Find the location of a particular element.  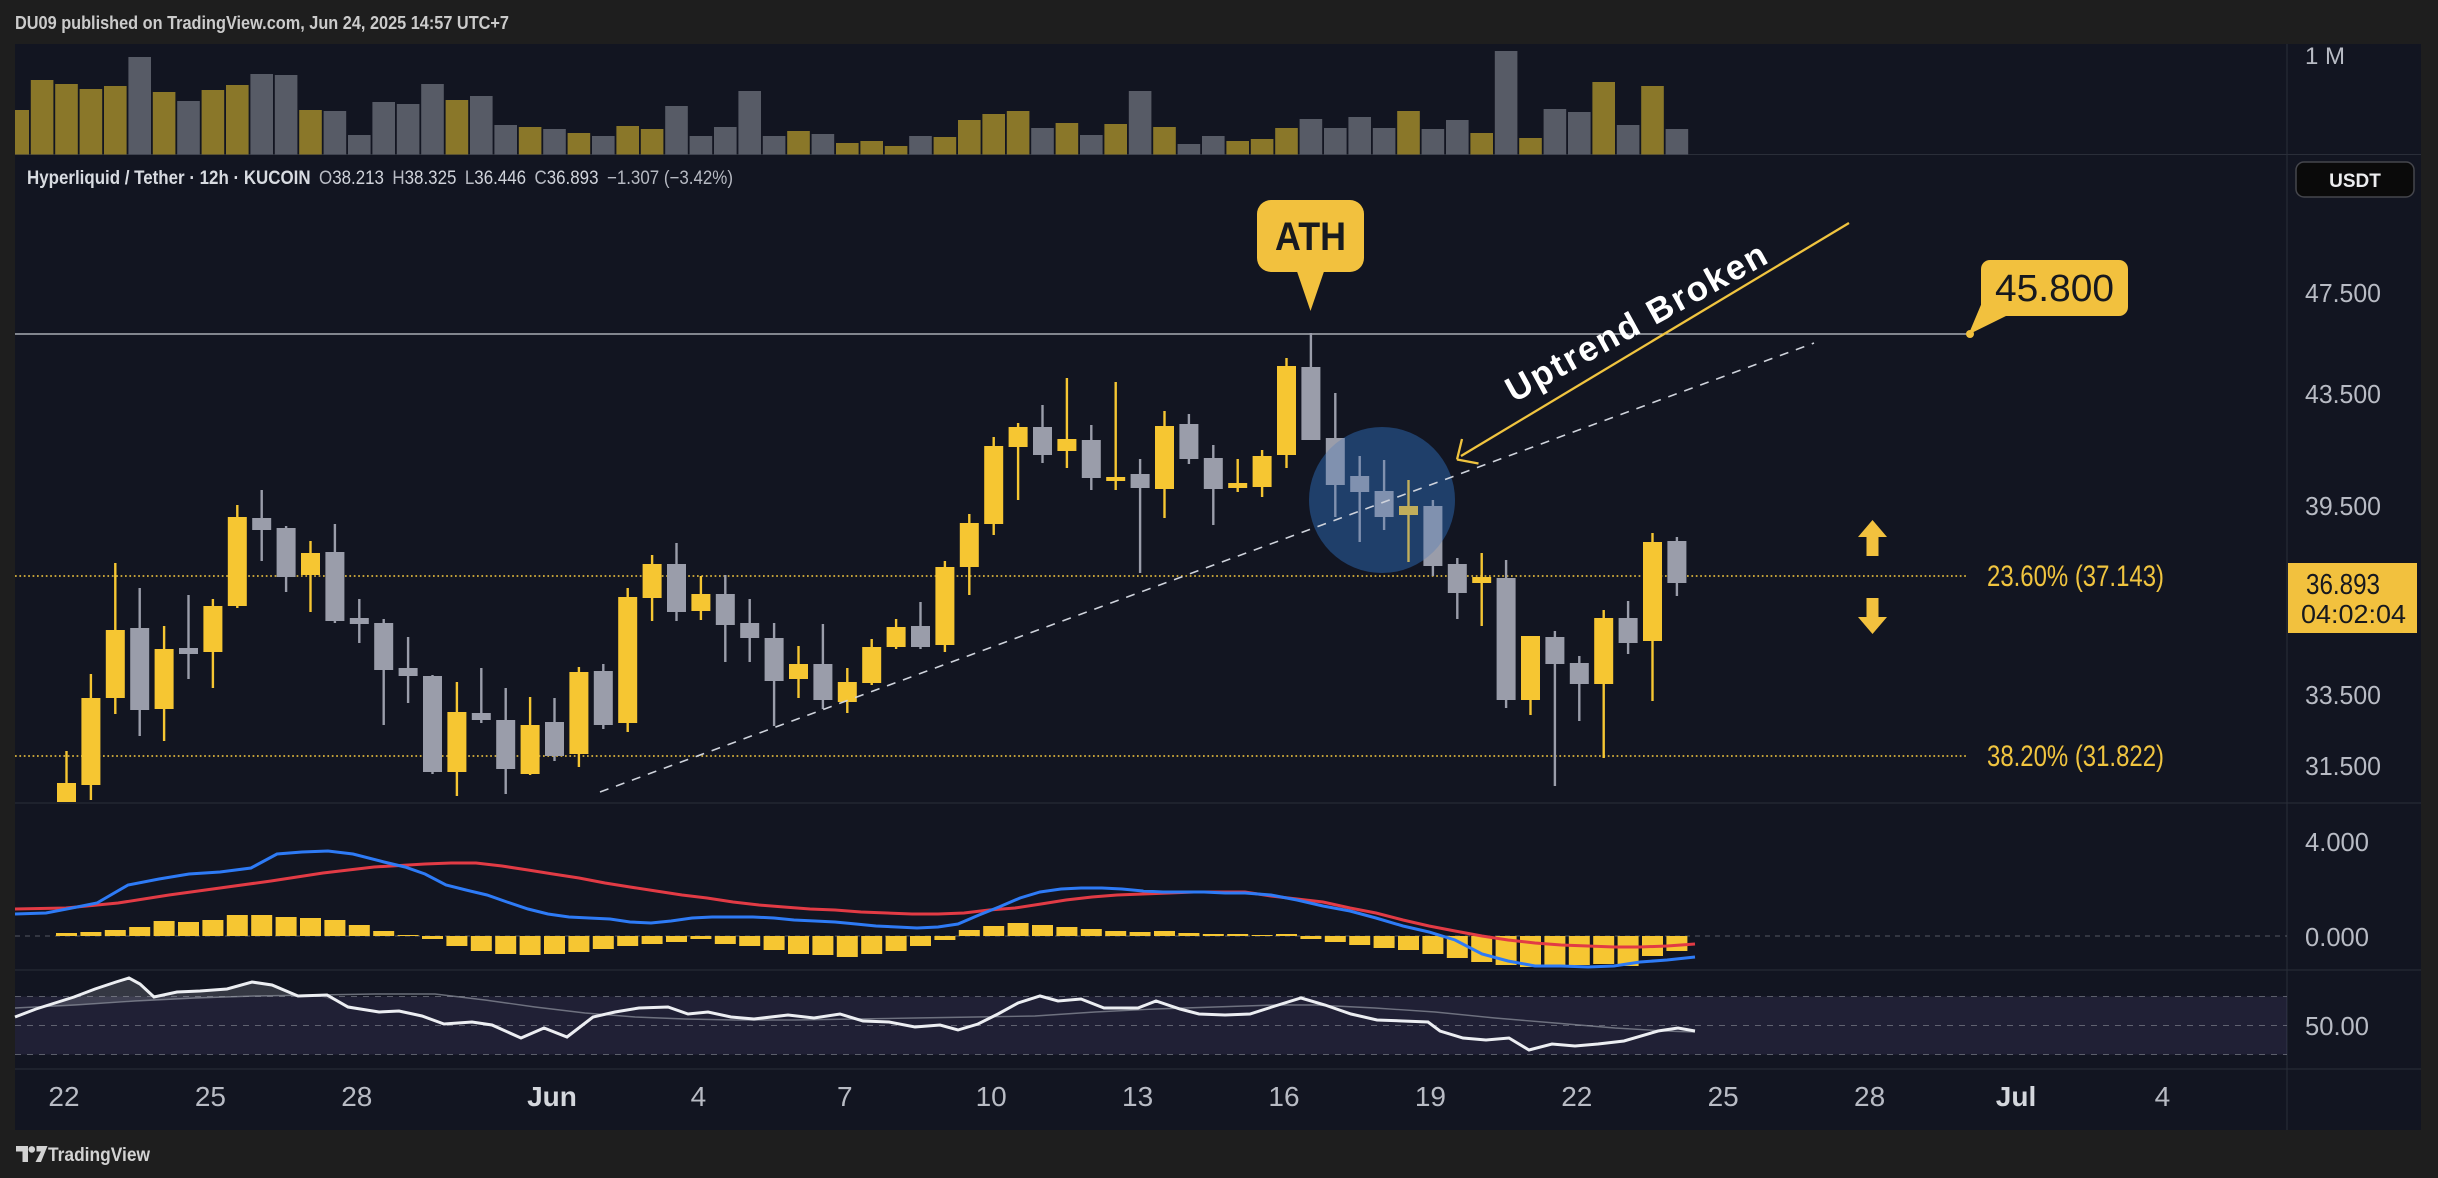

svg-text: 10 is located at coordinates (991, 1096).